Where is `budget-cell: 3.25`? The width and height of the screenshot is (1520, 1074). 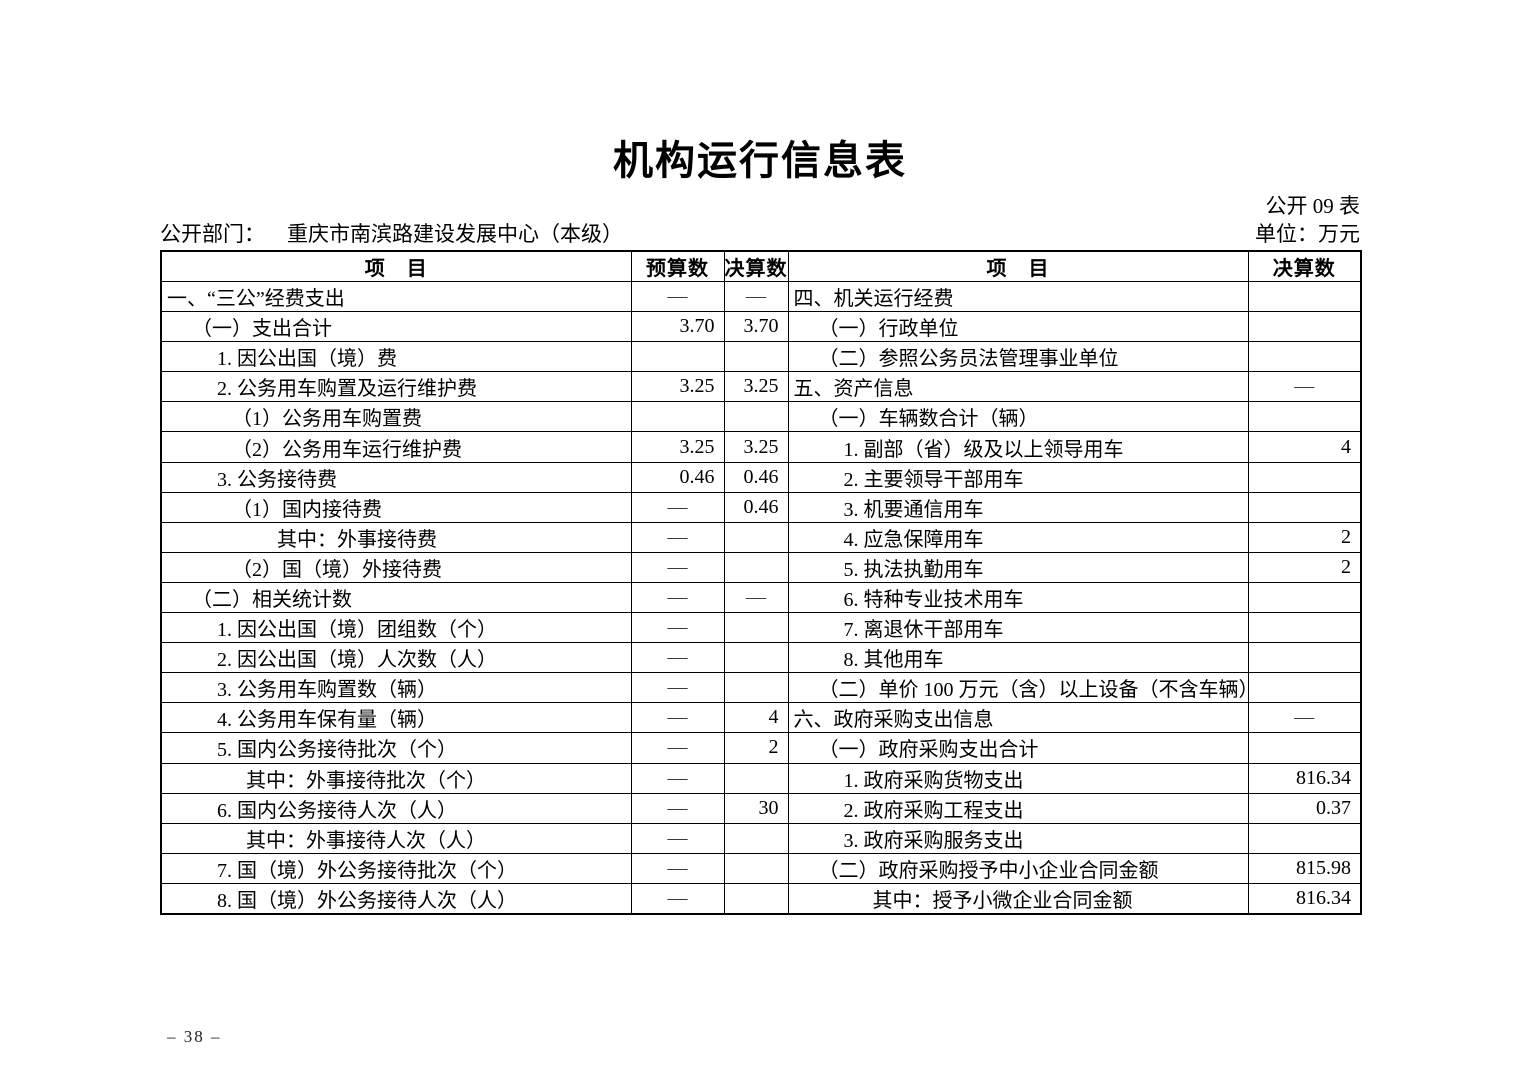
budget-cell: 3.25 is located at coordinates (677, 447).